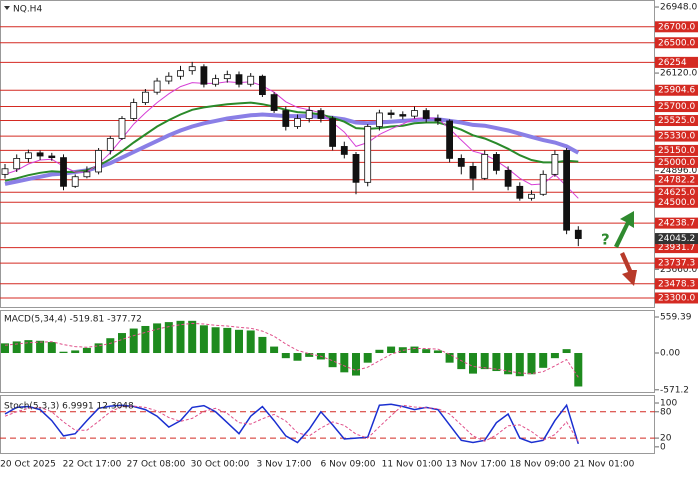  Describe the element at coordinates (624, 229) in the screenshot. I see `up-arrow` at that location.